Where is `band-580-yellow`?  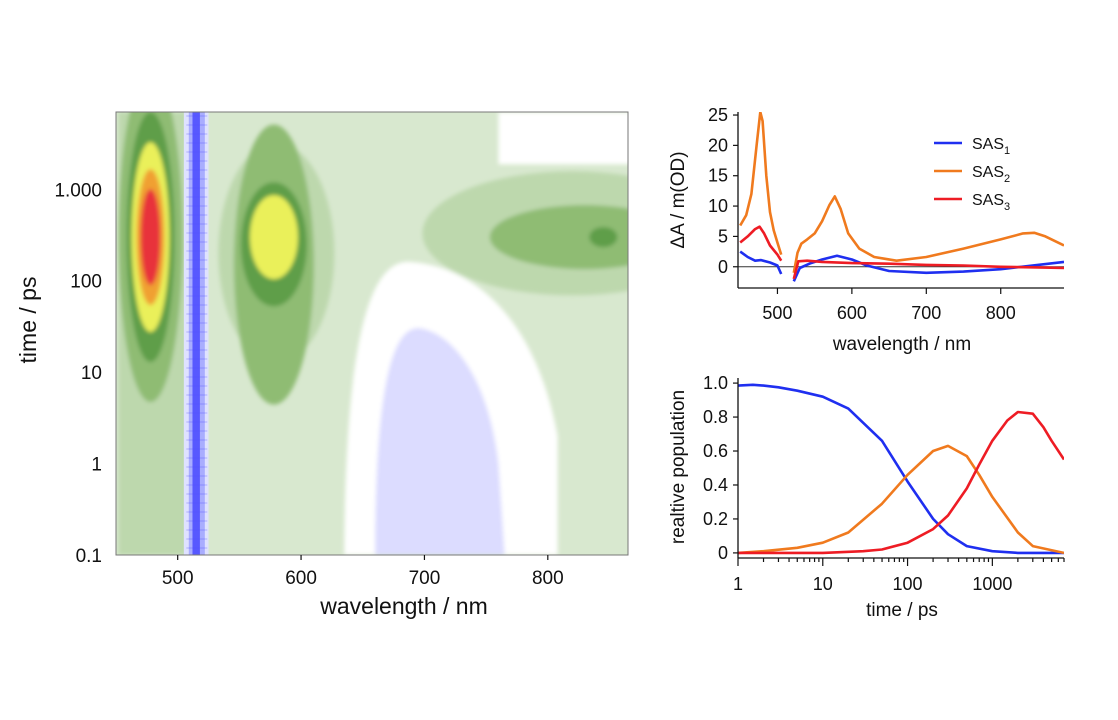 band-580-yellow is located at coordinates (273, 237).